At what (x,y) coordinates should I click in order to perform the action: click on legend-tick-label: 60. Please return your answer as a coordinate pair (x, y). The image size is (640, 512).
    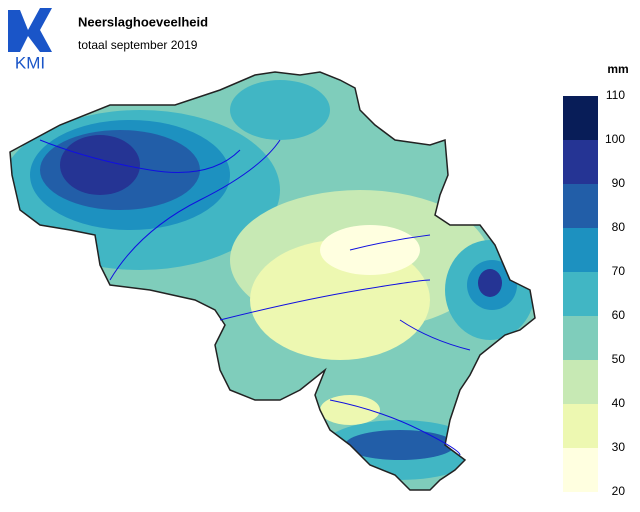
    Looking at the image, I should click on (619, 315).